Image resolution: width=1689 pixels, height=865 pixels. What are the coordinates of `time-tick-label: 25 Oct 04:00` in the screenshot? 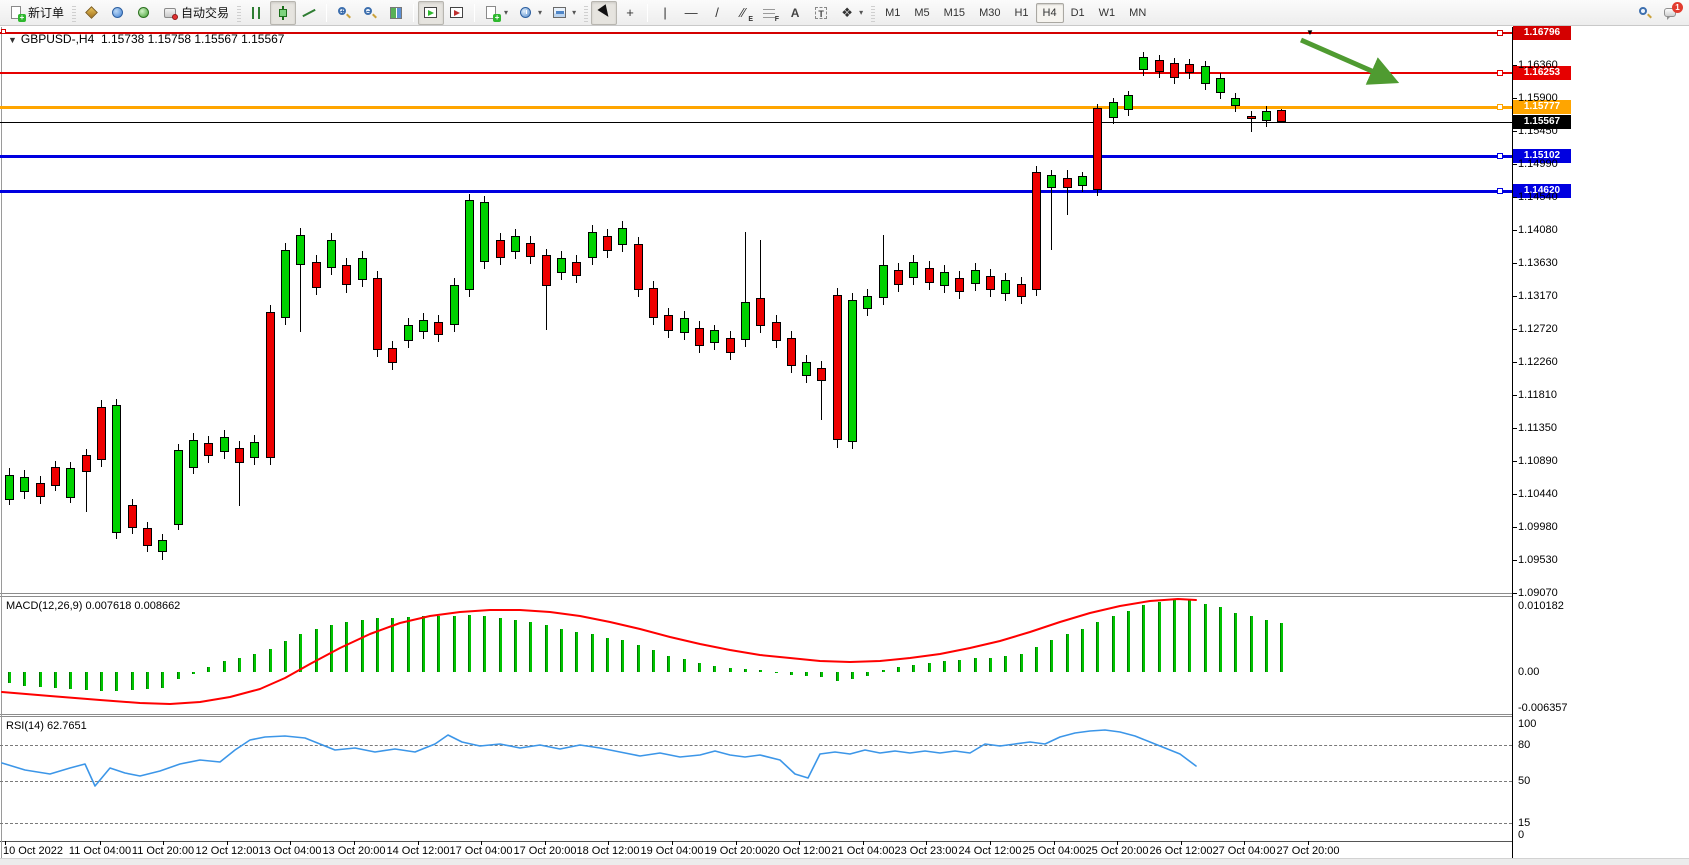 It's located at (1054, 851).